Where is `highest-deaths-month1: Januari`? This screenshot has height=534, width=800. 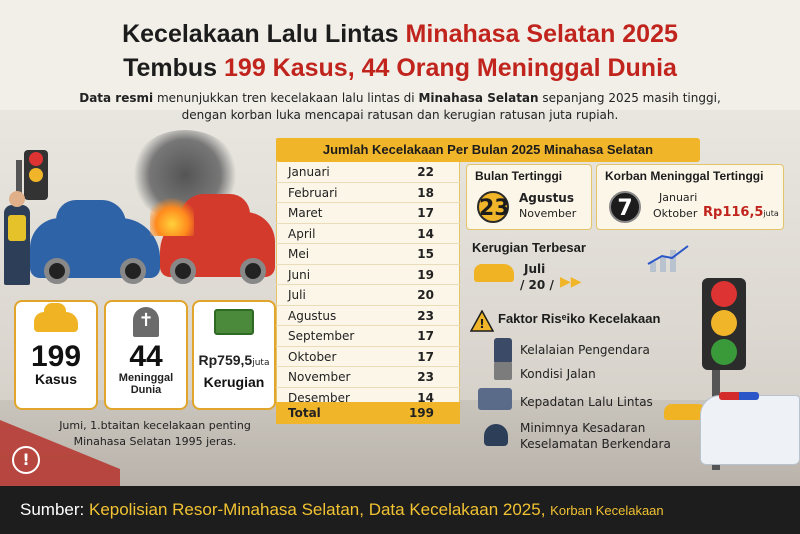 highest-deaths-month1: Januari is located at coordinates (678, 197).